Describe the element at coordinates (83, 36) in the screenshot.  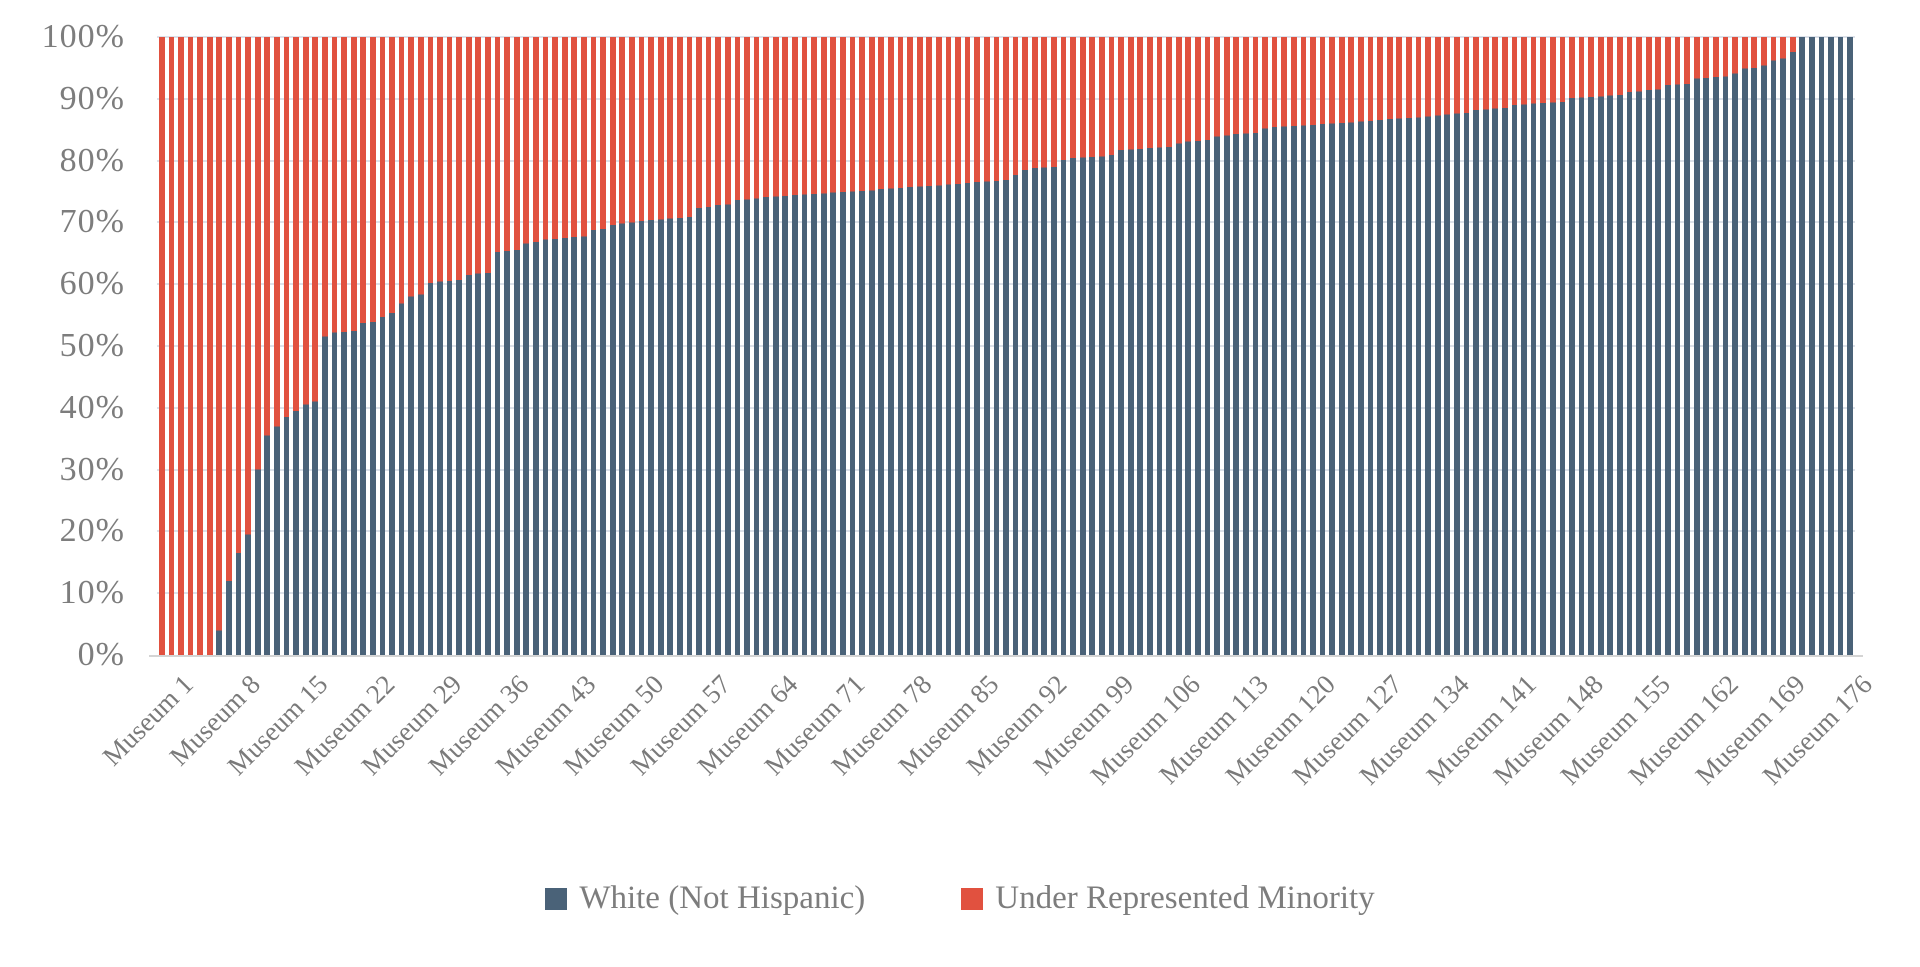
I see `y-tick-label-100: 100%` at that location.